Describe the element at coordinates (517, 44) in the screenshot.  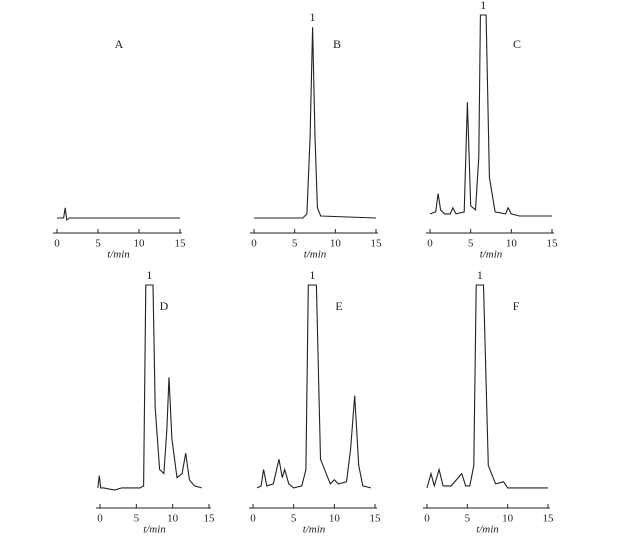
I see `panel-label: C` at that location.